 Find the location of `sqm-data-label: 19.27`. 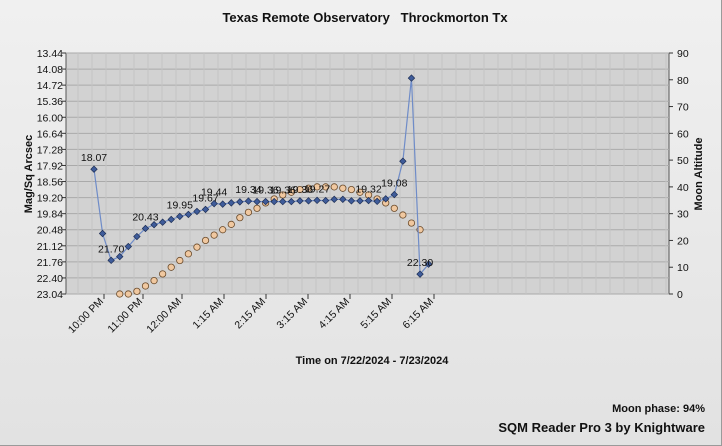

sqm-data-label: 19.27 is located at coordinates (317, 189).